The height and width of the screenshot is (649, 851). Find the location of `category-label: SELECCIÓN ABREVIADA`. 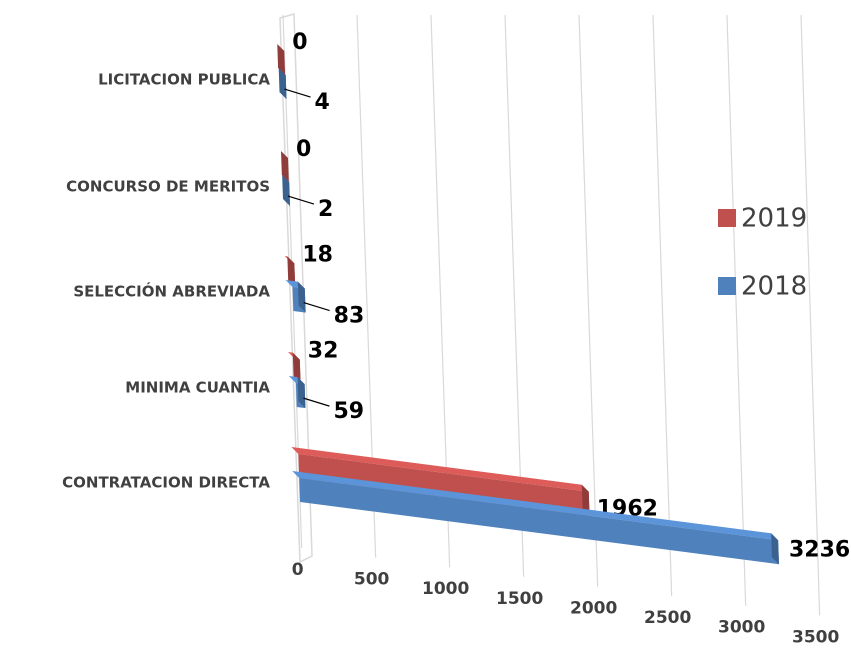

category-label: SELECCIÓN ABREVIADA is located at coordinates (171, 291).